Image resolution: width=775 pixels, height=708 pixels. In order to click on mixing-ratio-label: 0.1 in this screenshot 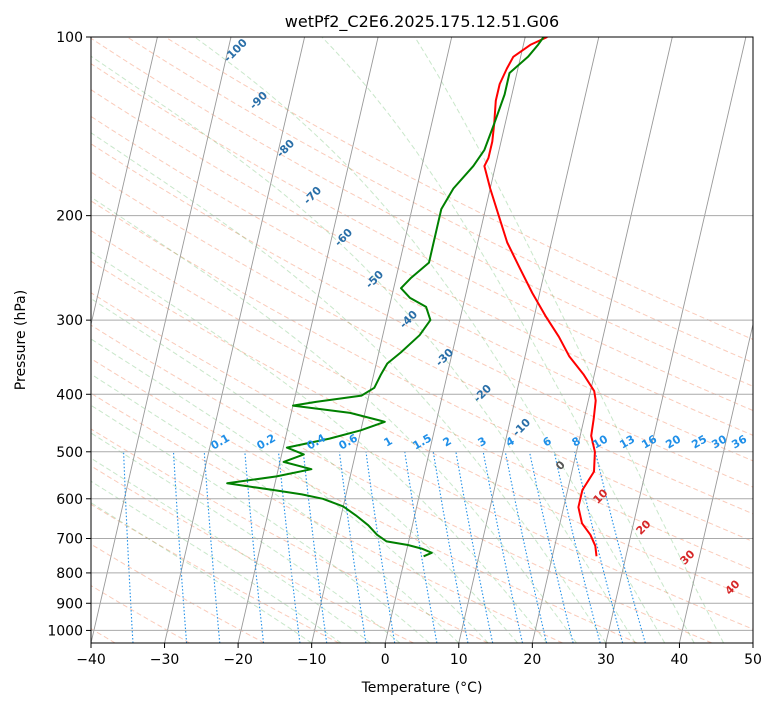, I will do `click(220, 441)`.